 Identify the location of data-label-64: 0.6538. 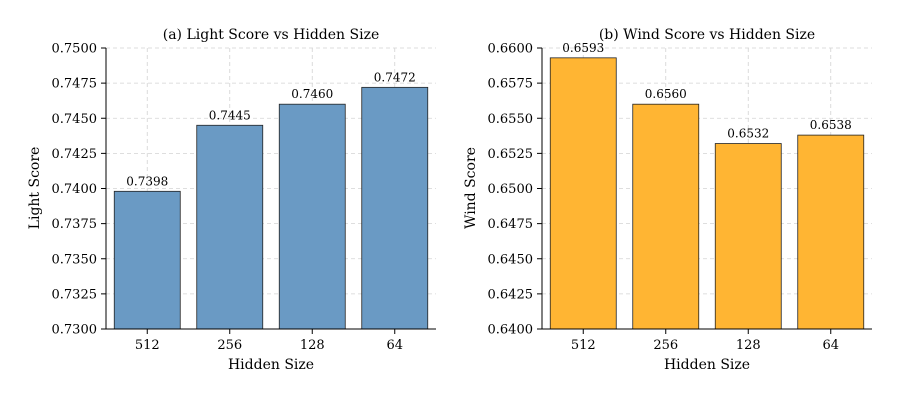
(831, 125).